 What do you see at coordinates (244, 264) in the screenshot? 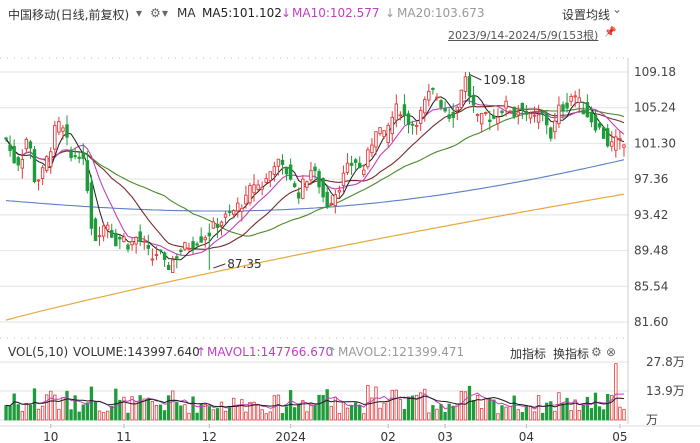
I see `low-price-label: 87.35` at bounding box center [244, 264].